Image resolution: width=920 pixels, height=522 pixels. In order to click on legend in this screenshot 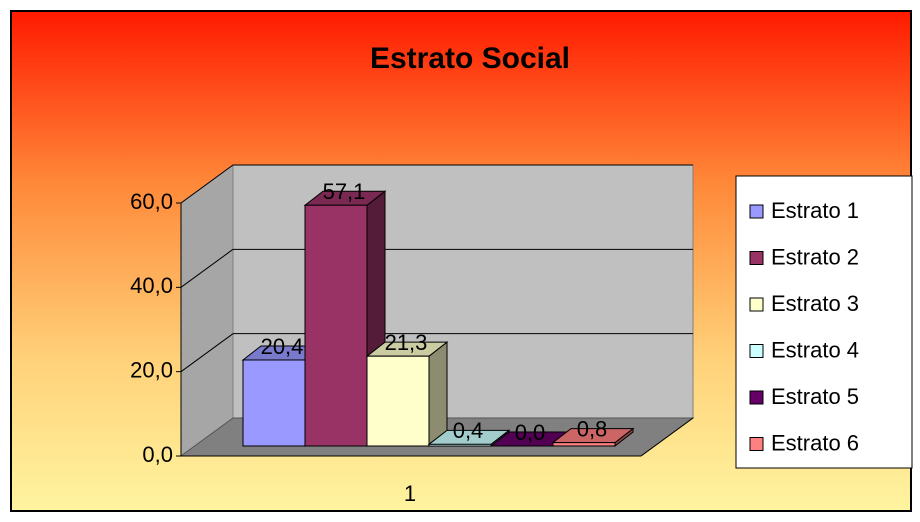, I will do `click(824, 322)`.